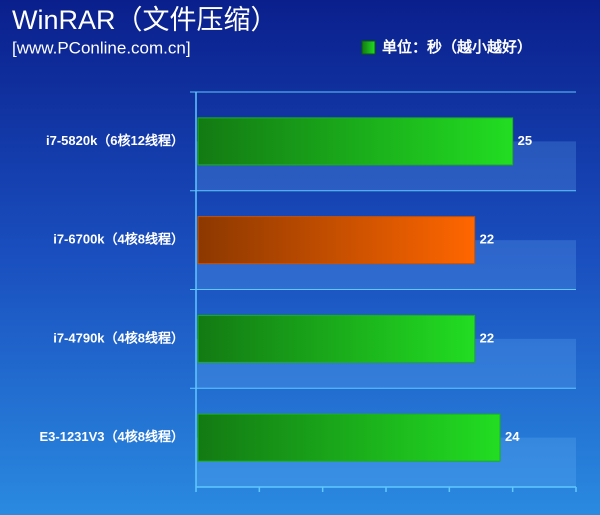  Describe the element at coordinates (512, 436) in the screenshot. I see `value-label: 24` at that location.